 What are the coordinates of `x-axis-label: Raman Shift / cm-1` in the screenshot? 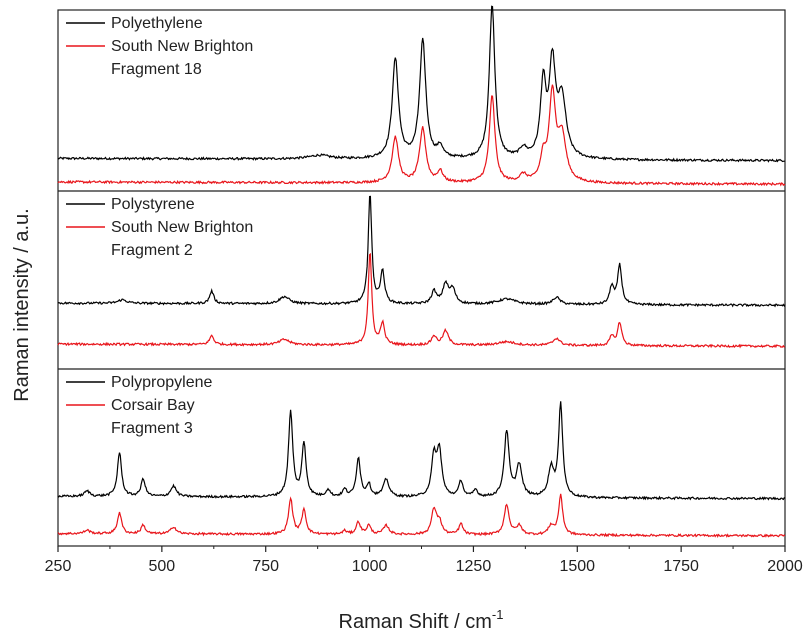 It's located at (421, 620).